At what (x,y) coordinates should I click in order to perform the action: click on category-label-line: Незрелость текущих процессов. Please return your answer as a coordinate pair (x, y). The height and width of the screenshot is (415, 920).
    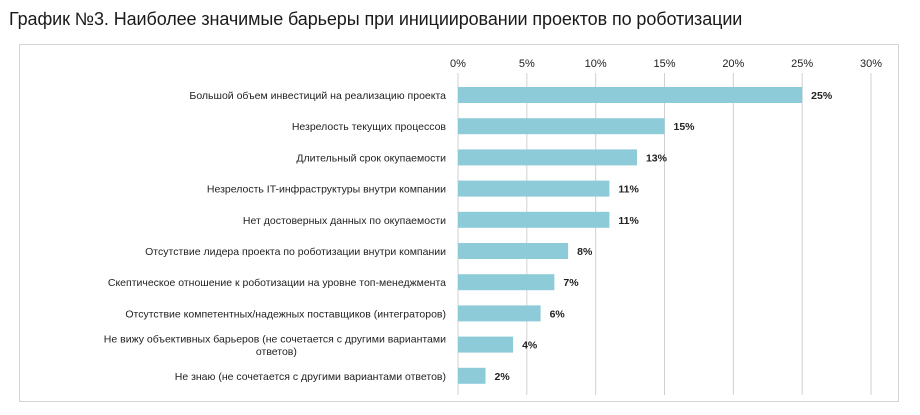
    Looking at the image, I should click on (369, 127).